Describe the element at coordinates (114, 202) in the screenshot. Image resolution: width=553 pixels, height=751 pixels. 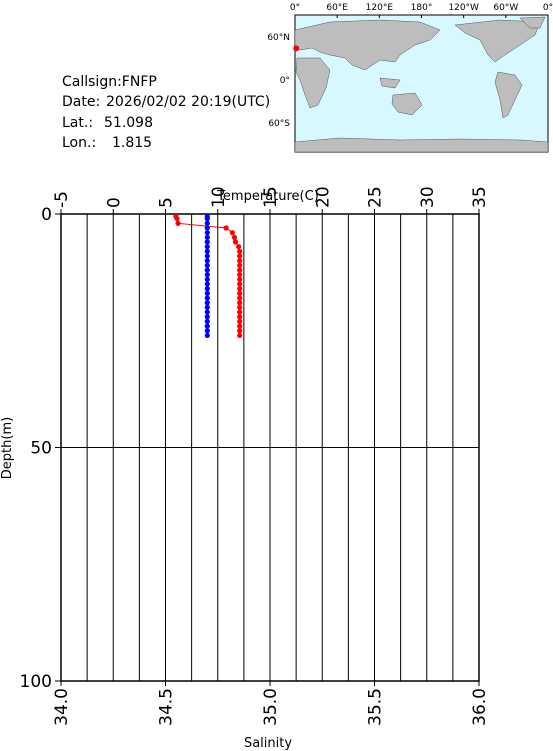
I see `x-tick-label: 0` at that location.